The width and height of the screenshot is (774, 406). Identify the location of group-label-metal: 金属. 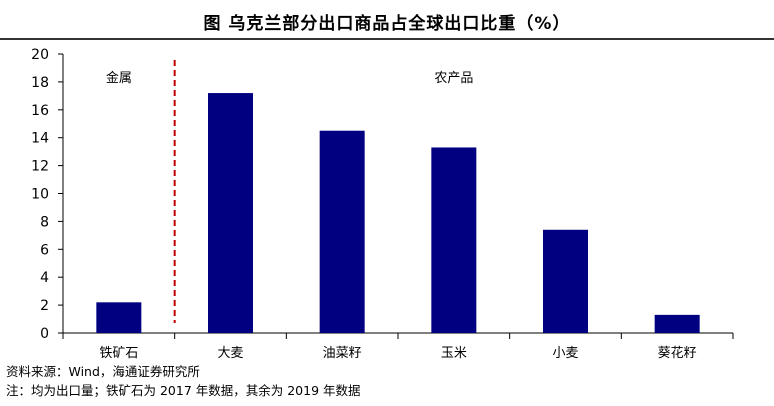
(119, 78).